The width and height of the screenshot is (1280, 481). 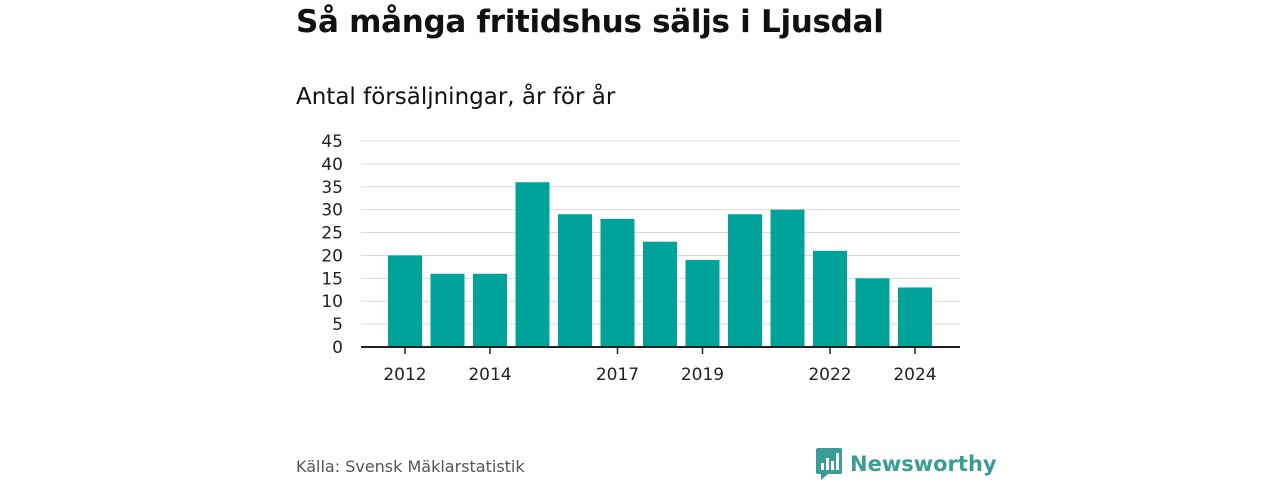 What do you see at coordinates (332, 211) in the screenshot?
I see `y-tick-label: 30` at bounding box center [332, 211].